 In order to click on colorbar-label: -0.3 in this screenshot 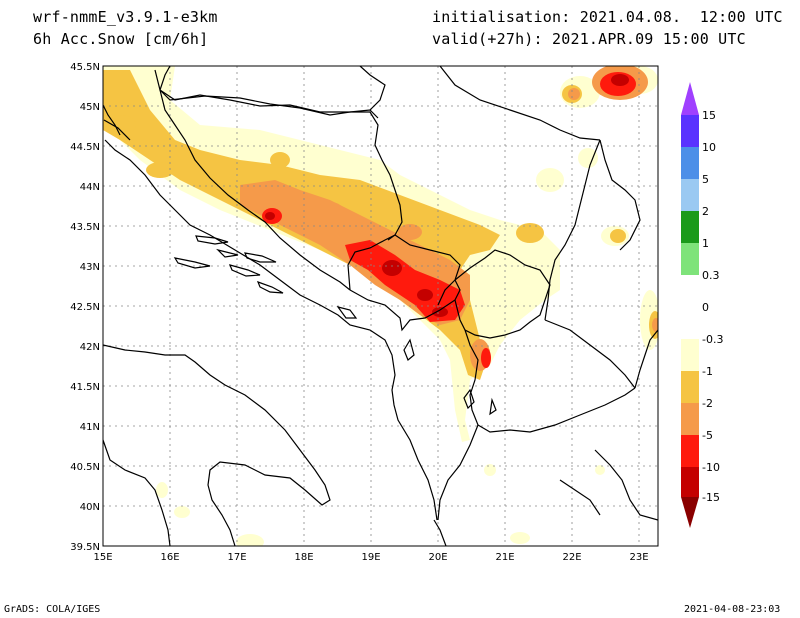, I will do `click(712, 339)`.